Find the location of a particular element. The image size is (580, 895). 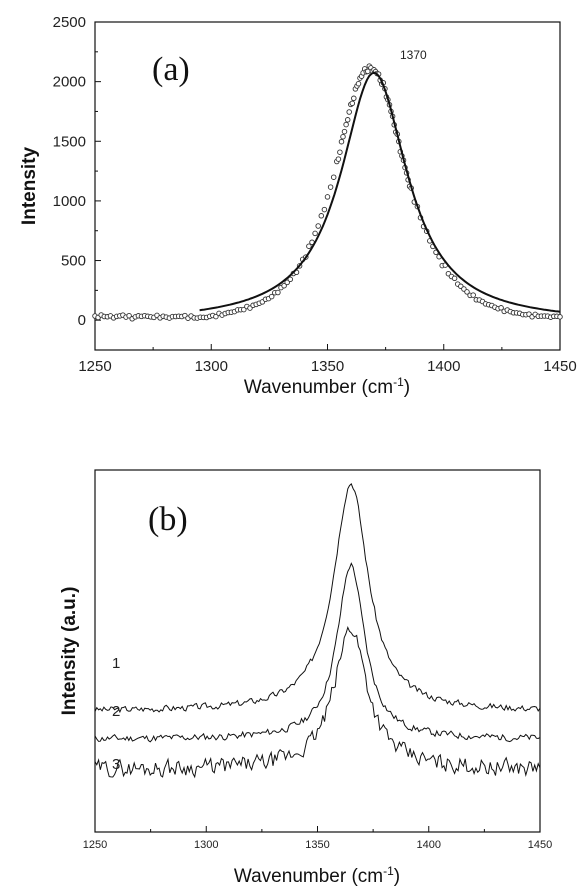

x-tick-label-a: 1300 is located at coordinates (211, 366).